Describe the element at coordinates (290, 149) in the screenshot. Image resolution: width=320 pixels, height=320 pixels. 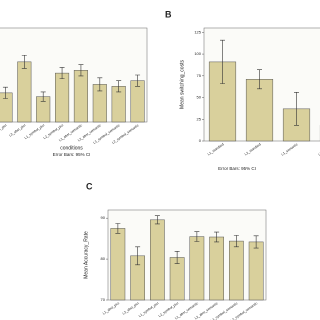
I see `x-tick-label: L1_semantic` at that location.